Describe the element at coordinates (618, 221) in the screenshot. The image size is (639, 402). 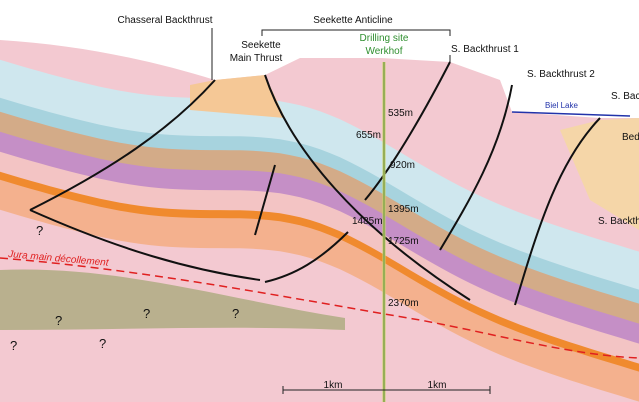
I see `label: S. Backth` at that location.